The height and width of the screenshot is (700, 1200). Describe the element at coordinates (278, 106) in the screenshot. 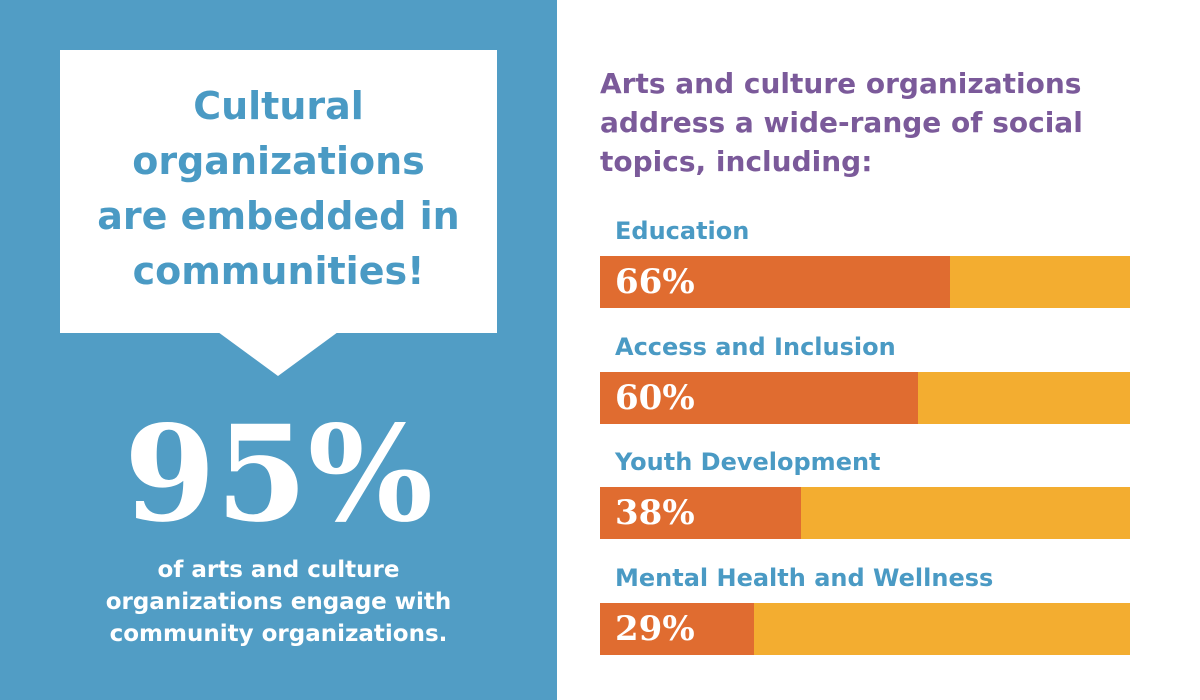

I see `callout-line: Cultural` at that location.